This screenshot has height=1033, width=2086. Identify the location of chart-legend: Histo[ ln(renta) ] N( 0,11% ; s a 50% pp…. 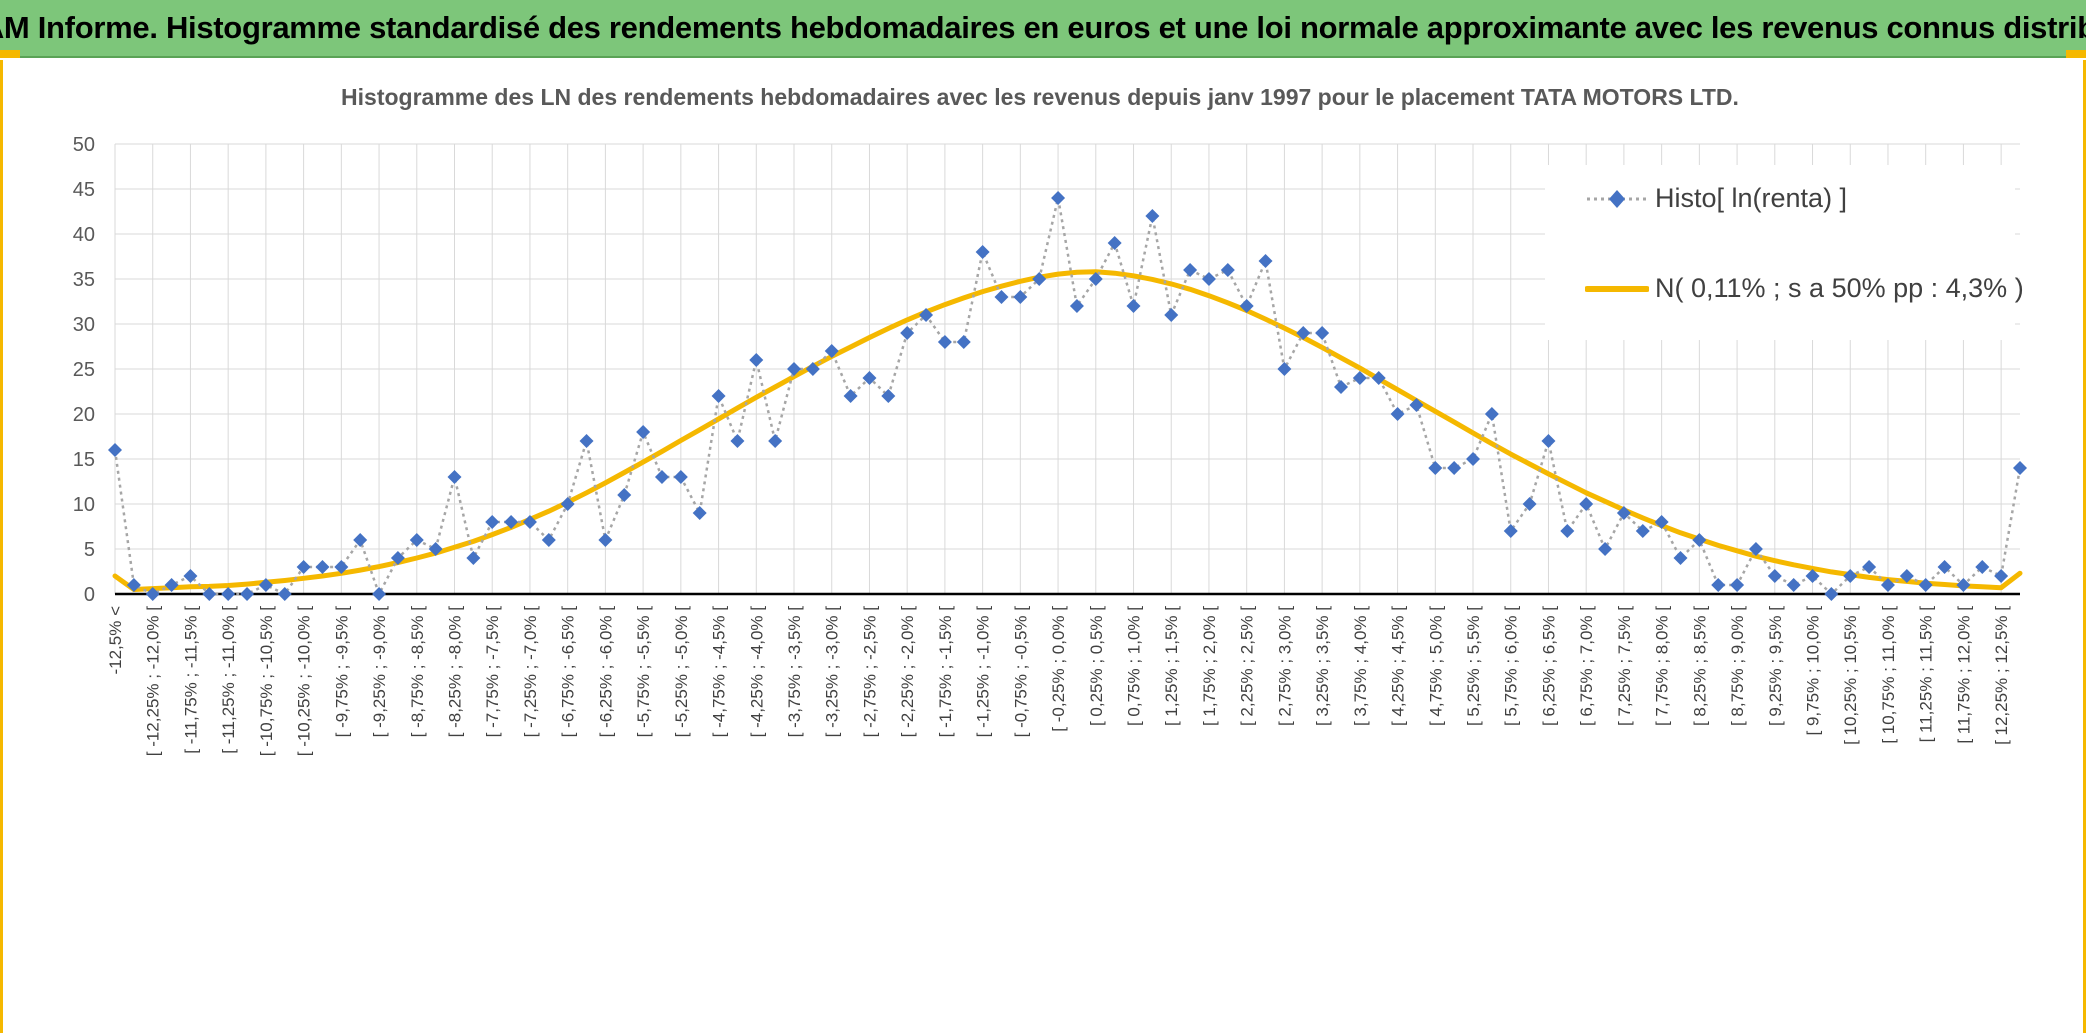
(1784, 252).